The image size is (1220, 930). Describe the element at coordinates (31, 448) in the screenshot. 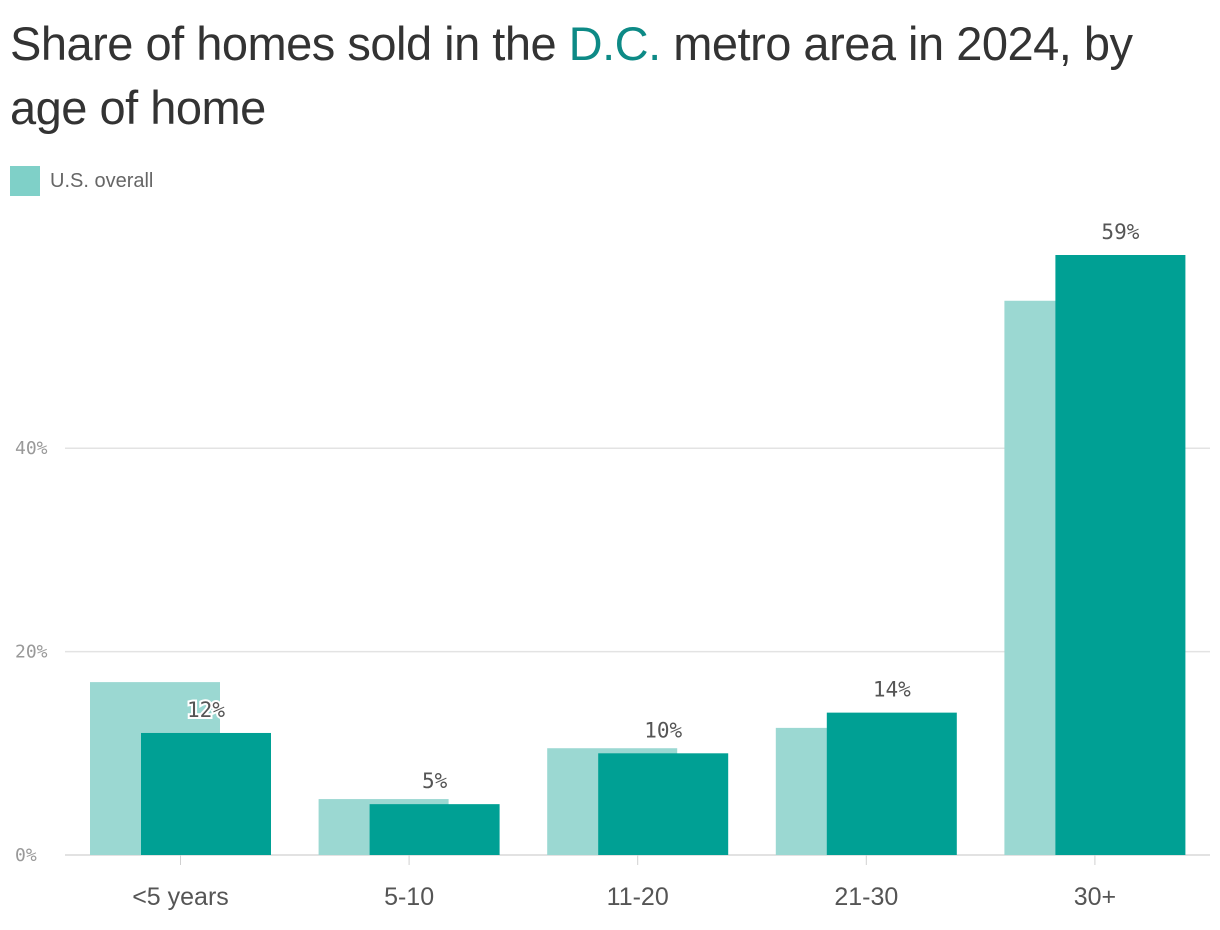

I see `y-tick-label: 40%` at that location.